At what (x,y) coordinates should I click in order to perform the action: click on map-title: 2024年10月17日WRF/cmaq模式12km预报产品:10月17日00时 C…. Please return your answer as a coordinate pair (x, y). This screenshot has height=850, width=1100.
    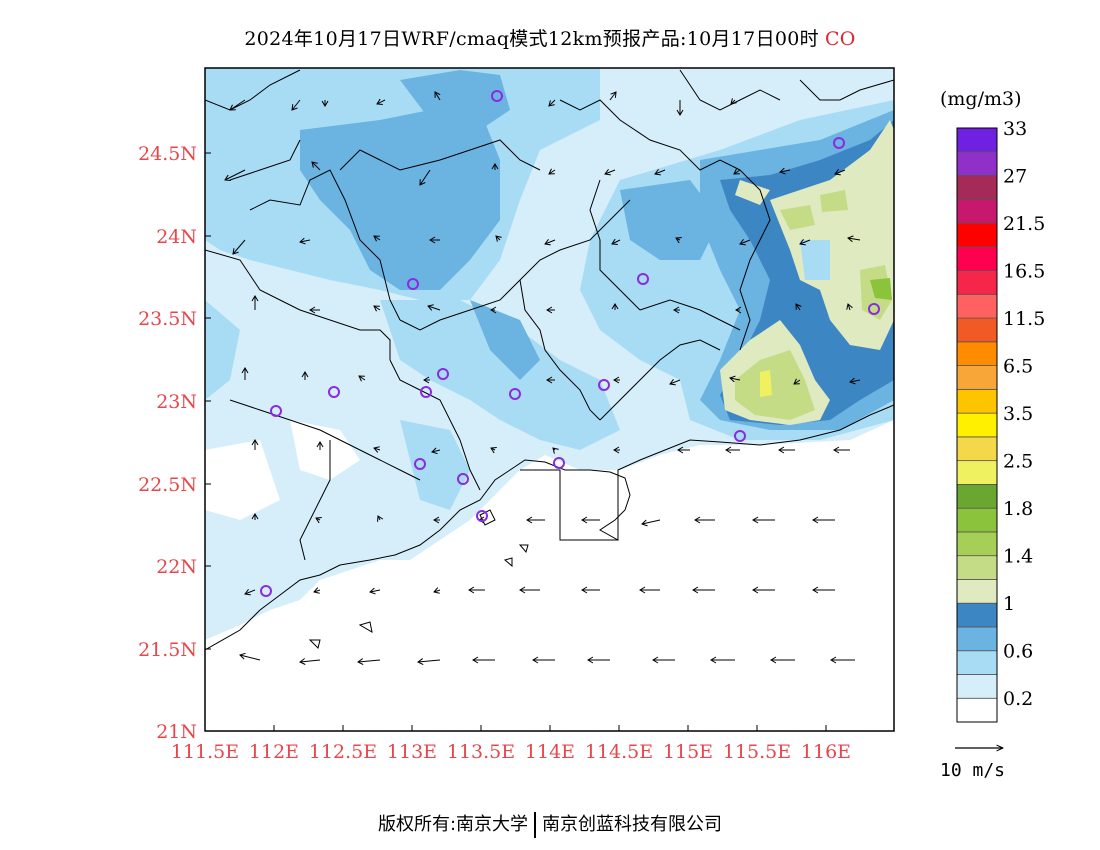
    Looking at the image, I should click on (550, 37).